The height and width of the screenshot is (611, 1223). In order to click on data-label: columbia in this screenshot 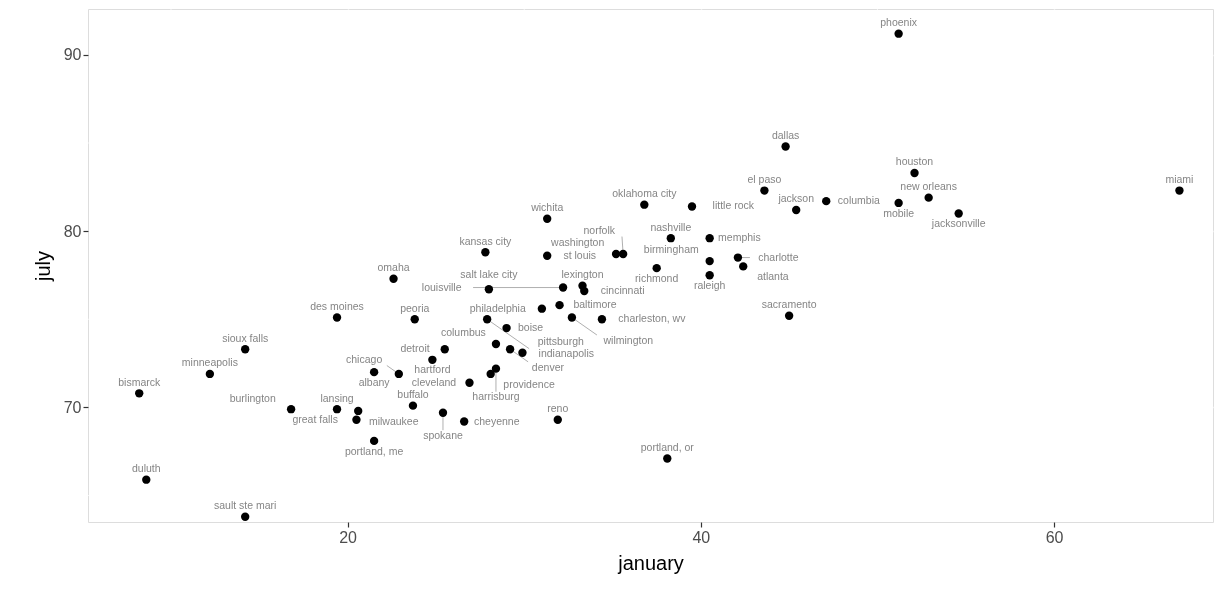, I will do `click(858, 200)`.